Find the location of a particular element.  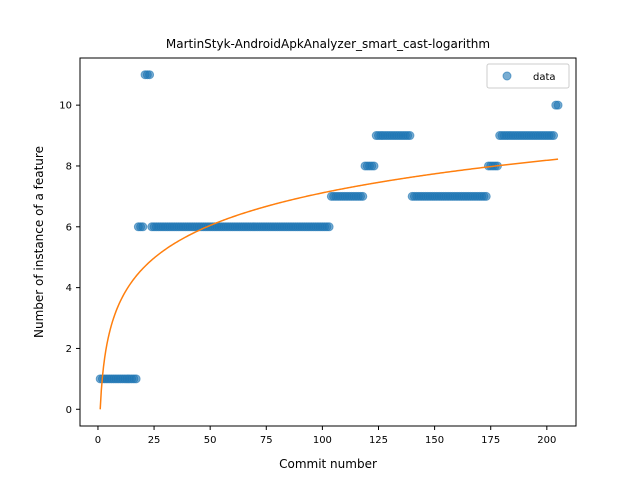

y-tick-label: 4 is located at coordinates (69, 288).